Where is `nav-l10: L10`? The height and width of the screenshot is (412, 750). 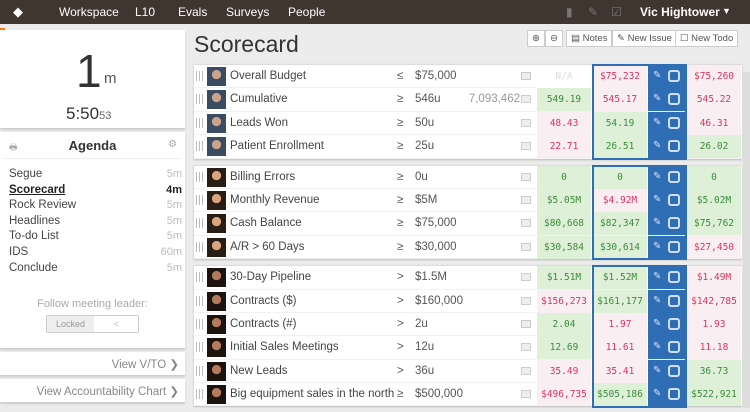 nav-l10: L10 is located at coordinates (145, 12).